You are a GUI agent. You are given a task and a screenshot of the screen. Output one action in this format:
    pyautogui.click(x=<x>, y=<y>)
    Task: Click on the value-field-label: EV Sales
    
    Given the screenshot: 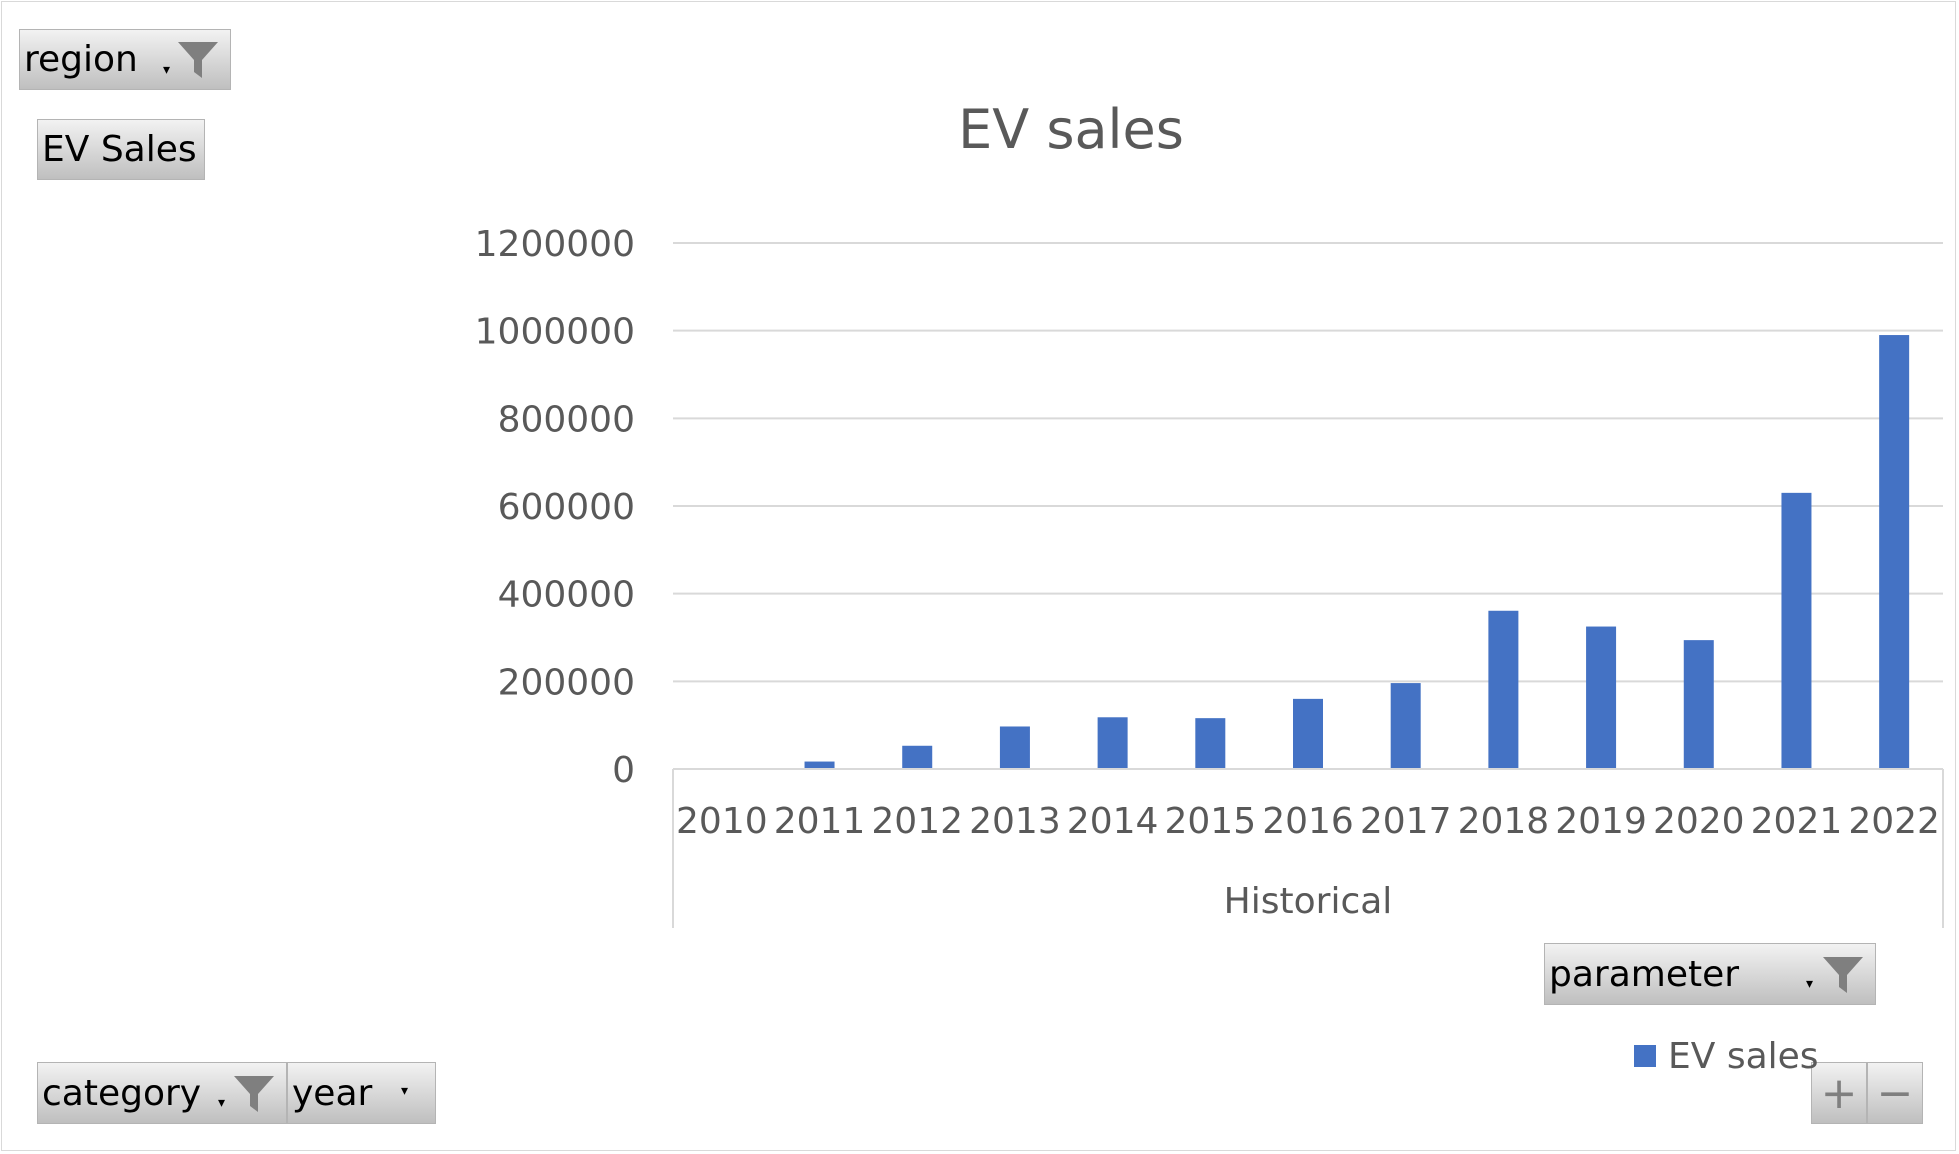 What is the action you would take?
    pyautogui.click(x=119, y=149)
    